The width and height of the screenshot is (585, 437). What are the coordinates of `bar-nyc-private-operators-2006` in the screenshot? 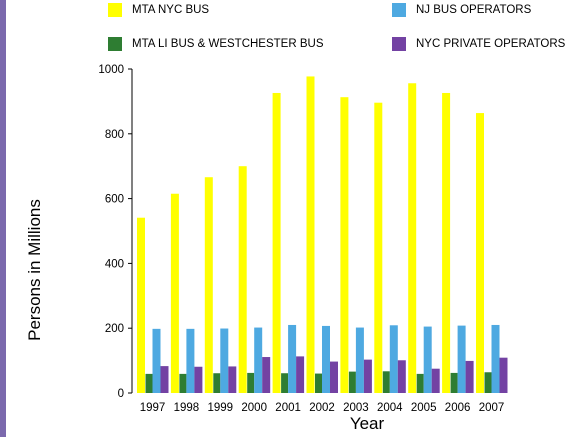 It's located at (469, 376).